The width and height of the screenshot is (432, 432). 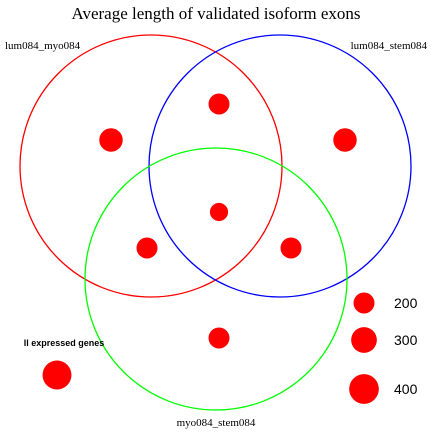 I want to click on all-expressed-bubble, so click(x=57, y=375).